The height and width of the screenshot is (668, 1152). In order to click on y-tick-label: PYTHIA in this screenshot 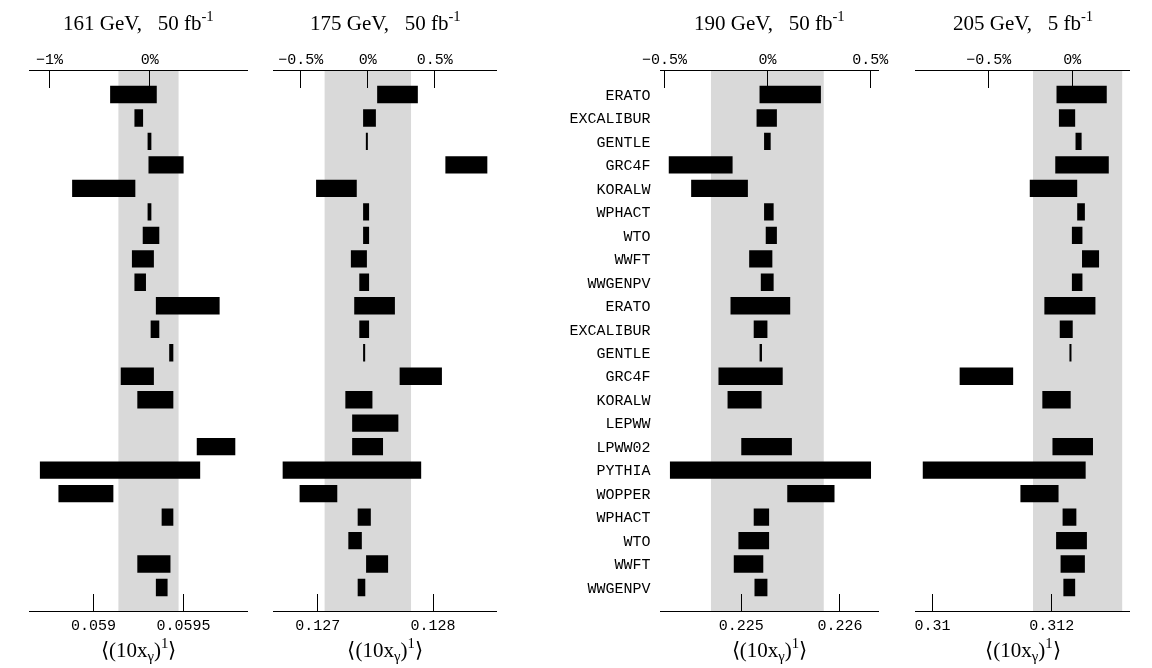, I will do `click(623, 472)`.